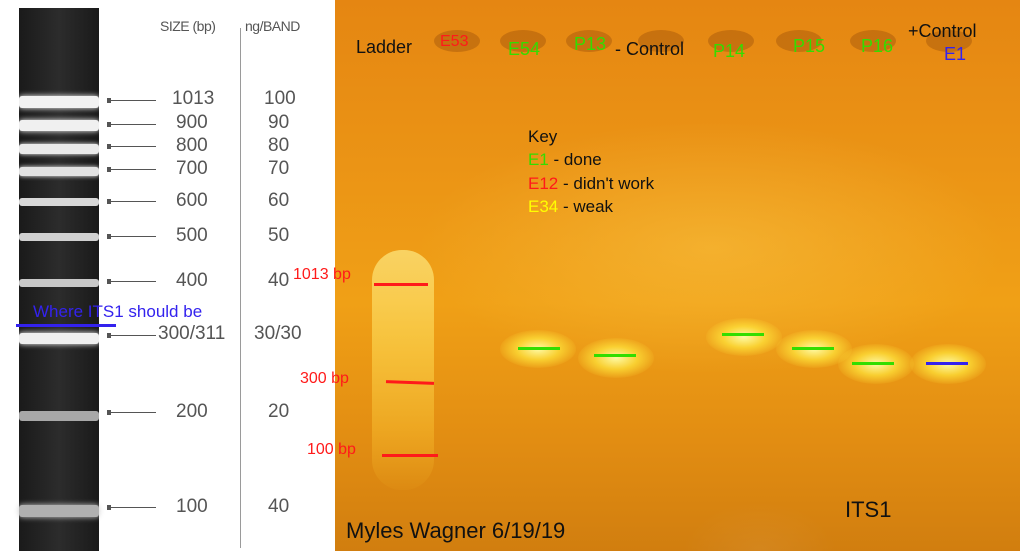 The image size is (1020, 551). I want to click on lane-label-p16: P16, so click(877, 46).